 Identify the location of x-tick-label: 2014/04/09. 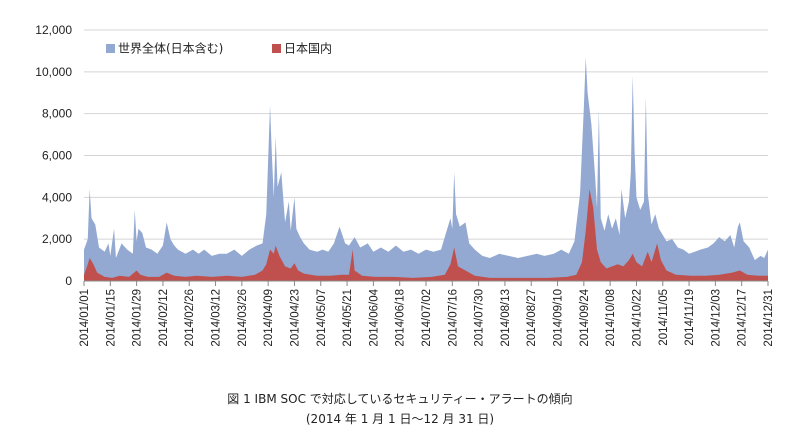
(269, 318).